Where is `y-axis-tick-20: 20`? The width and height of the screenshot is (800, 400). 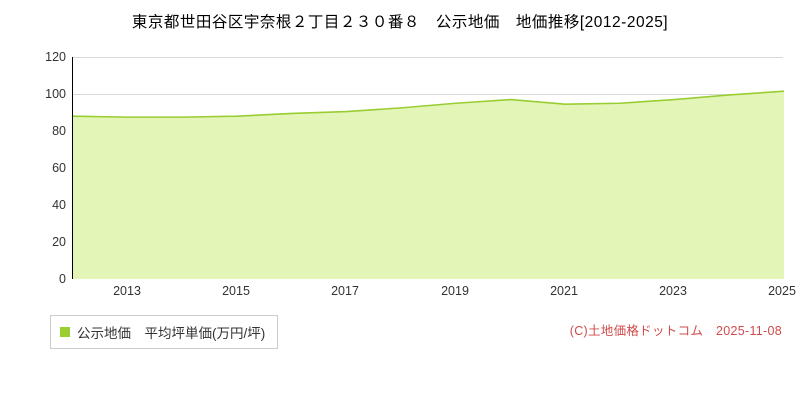 y-axis-tick-20: 20 is located at coordinates (59, 242).